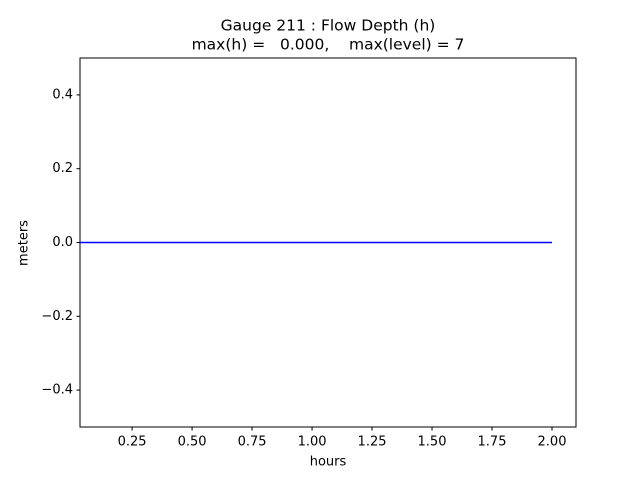  Describe the element at coordinates (328, 26) in the screenshot. I see `chart-title: Gauge 211 : Flow Depth (h)` at that location.